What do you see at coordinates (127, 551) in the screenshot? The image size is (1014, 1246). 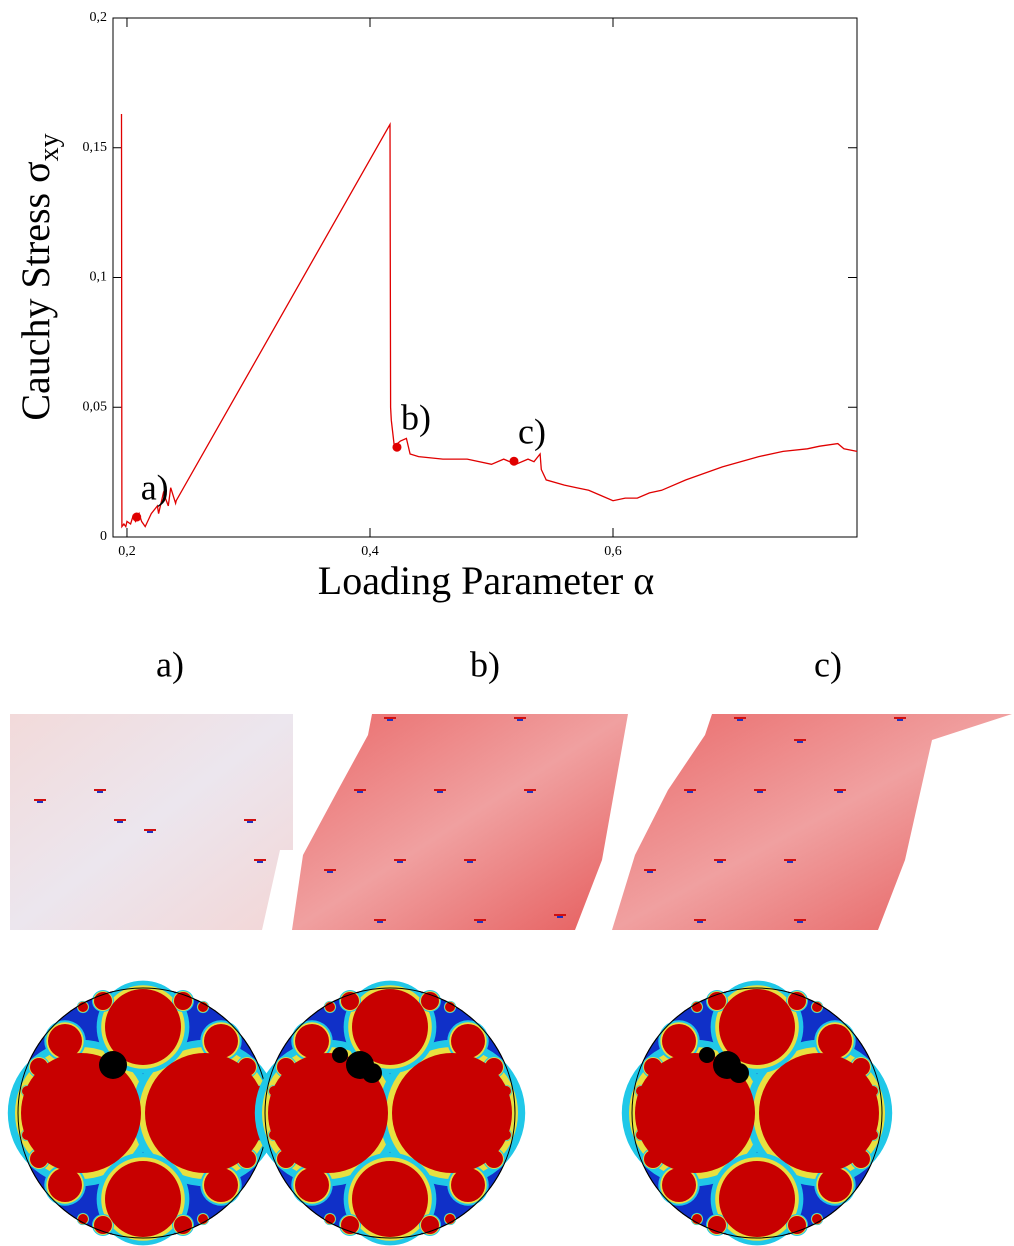 I see `x-tick-label: 0,2` at bounding box center [127, 551].